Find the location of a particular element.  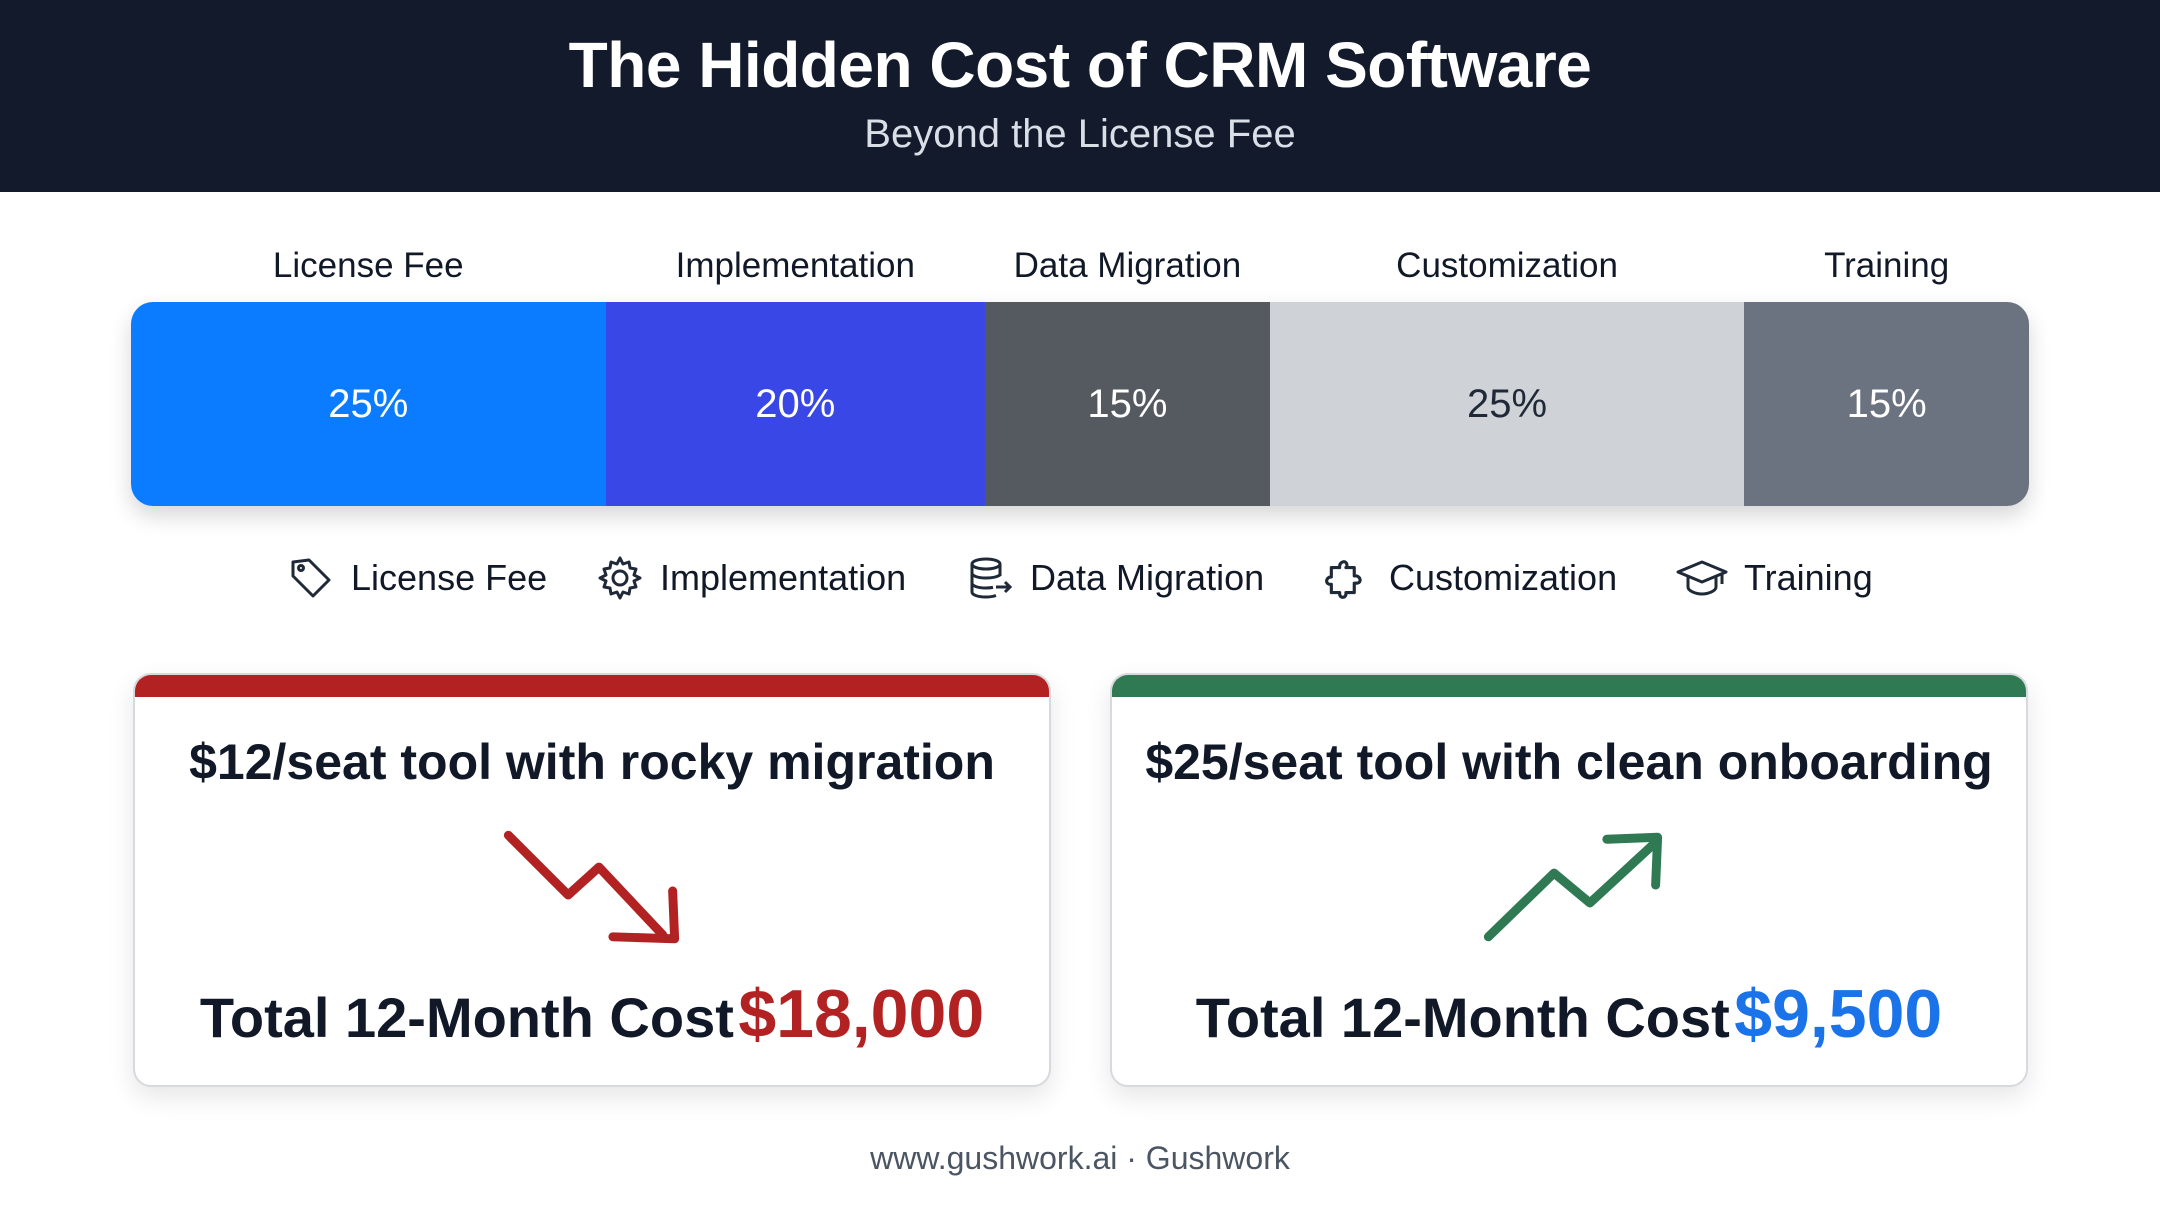

cost-value: $9,500 is located at coordinates (1838, 1014).